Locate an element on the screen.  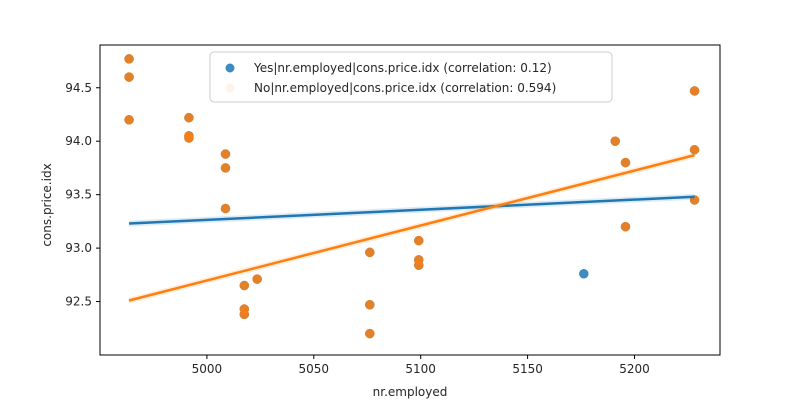
legend-marker-no is located at coordinates (230, 88).